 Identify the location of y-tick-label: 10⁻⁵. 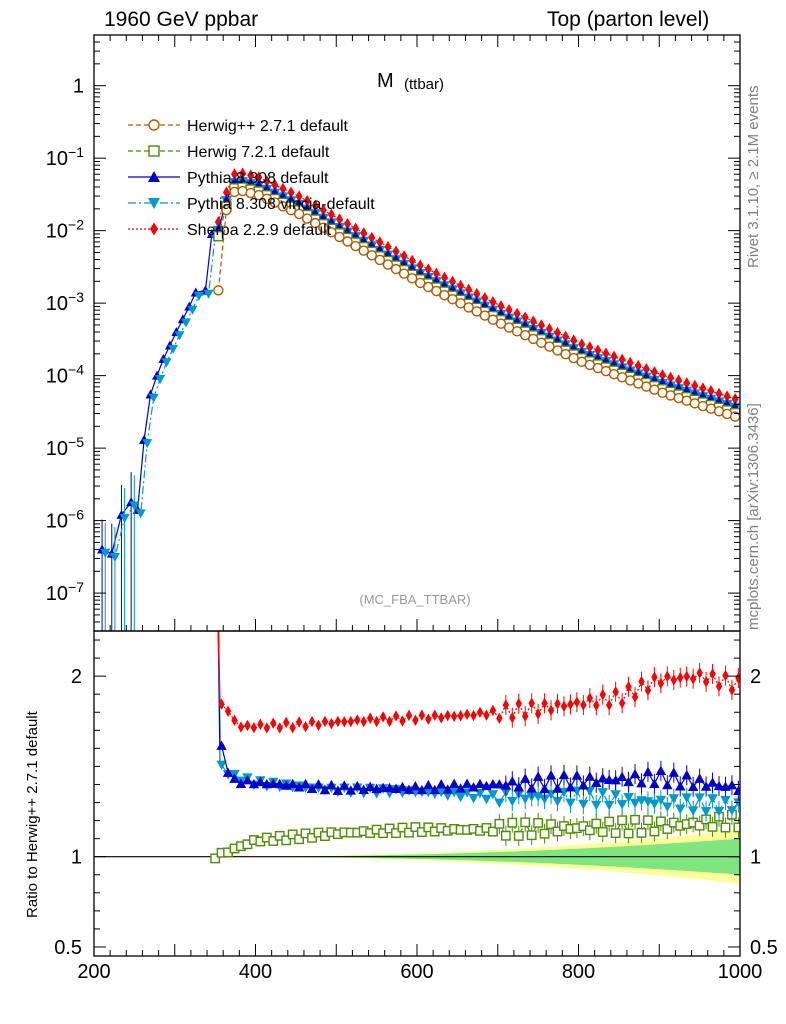
(65, 447).